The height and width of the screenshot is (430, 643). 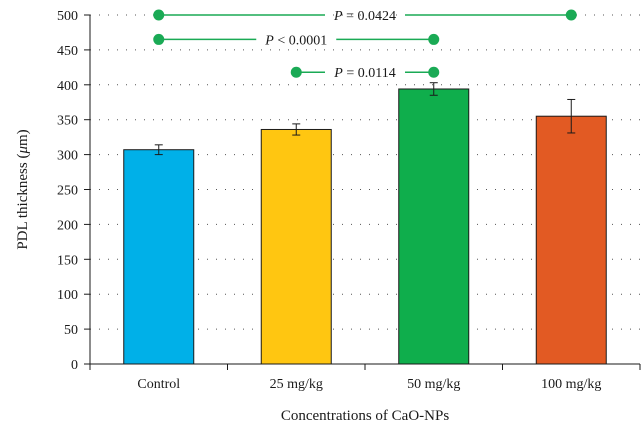 What do you see at coordinates (67, 191) in the screenshot?
I see `y-tick-label: 250` at bounding box center [67, 191].